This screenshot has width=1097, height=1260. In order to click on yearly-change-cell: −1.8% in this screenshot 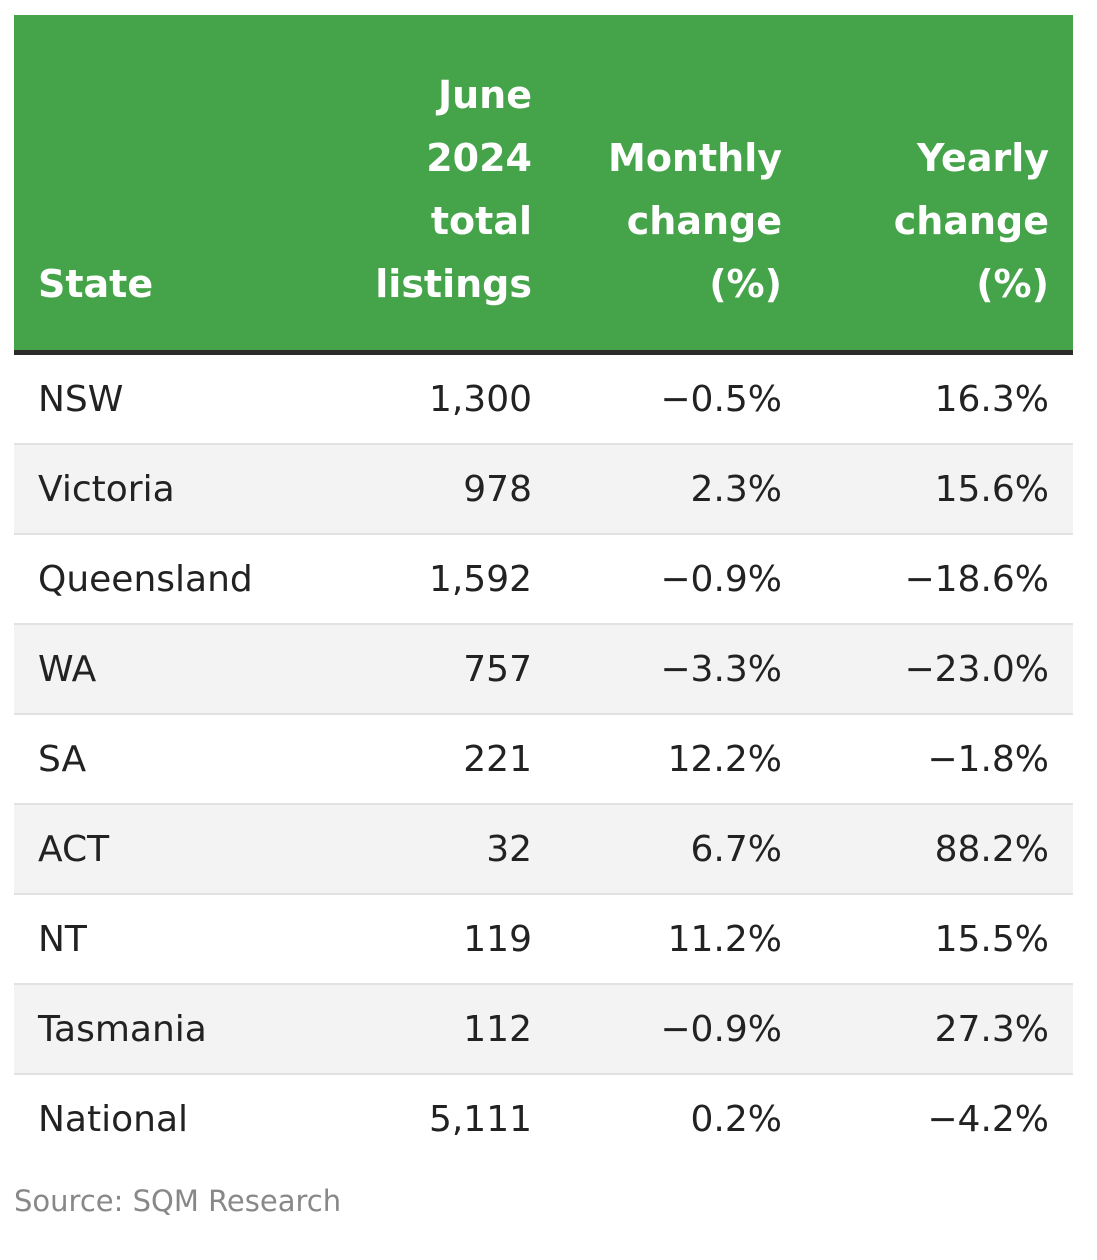, I will do `click(939, 759)`.